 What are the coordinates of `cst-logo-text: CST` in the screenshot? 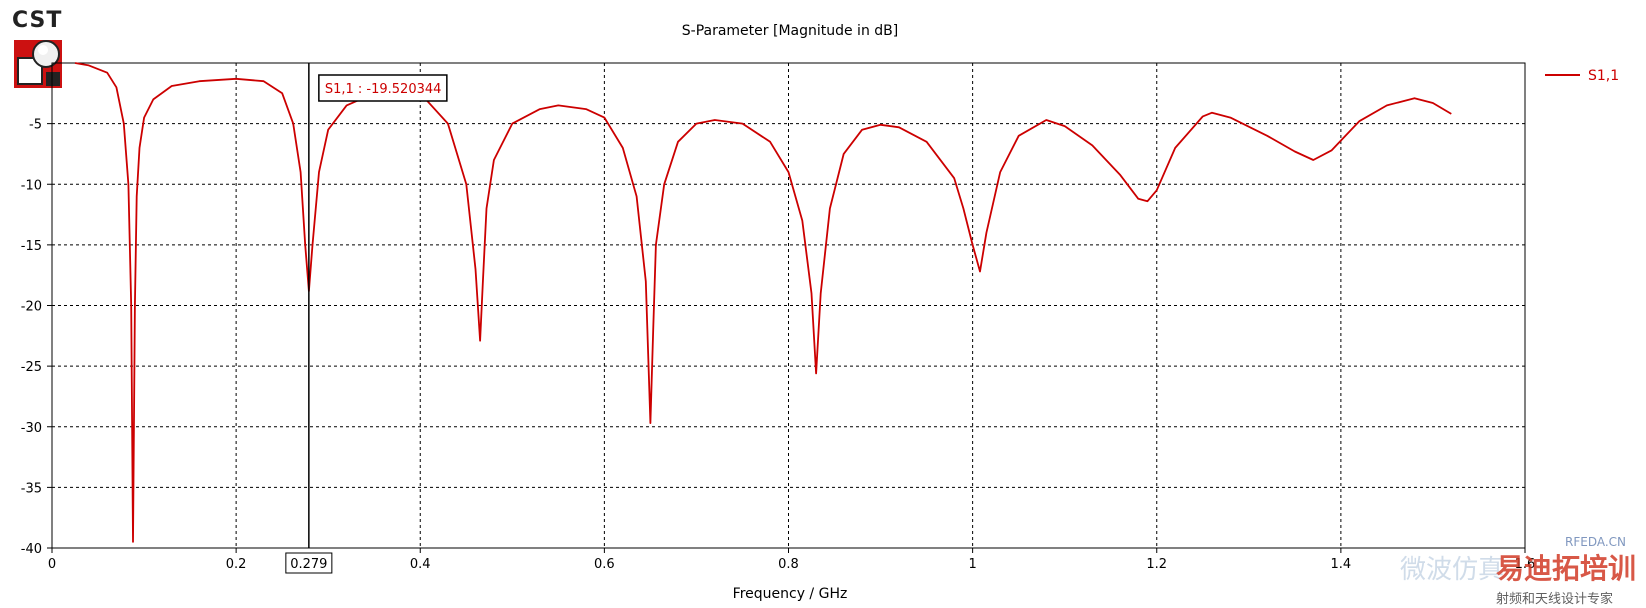 It's located at (37, 20).